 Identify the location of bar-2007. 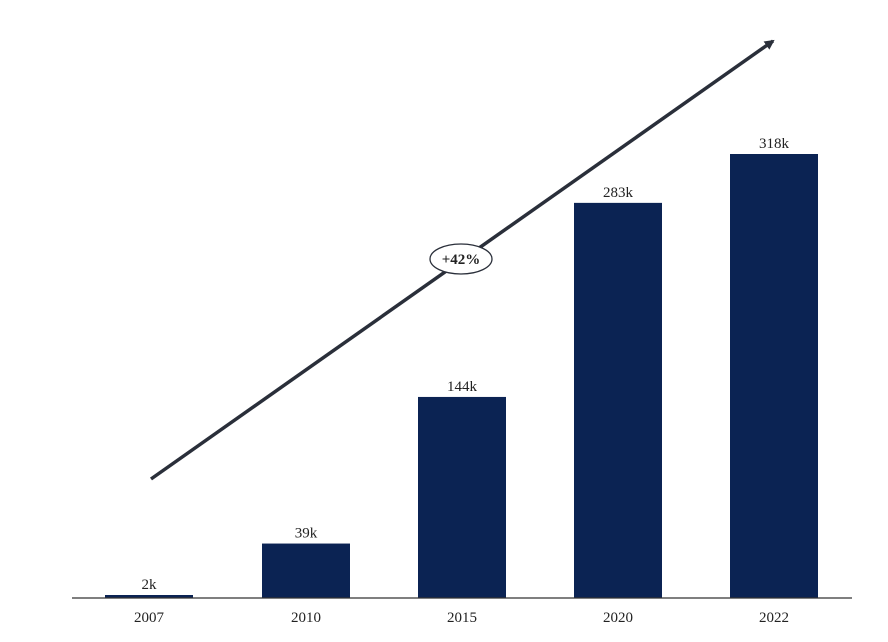
(149, 596).